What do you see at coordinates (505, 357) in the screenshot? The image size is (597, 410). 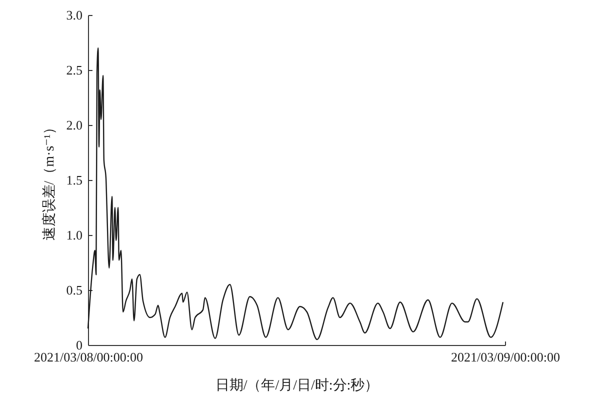 I see `x-tick-label: 2021/03/09/00:00:00` at bounding box center [505, 357].